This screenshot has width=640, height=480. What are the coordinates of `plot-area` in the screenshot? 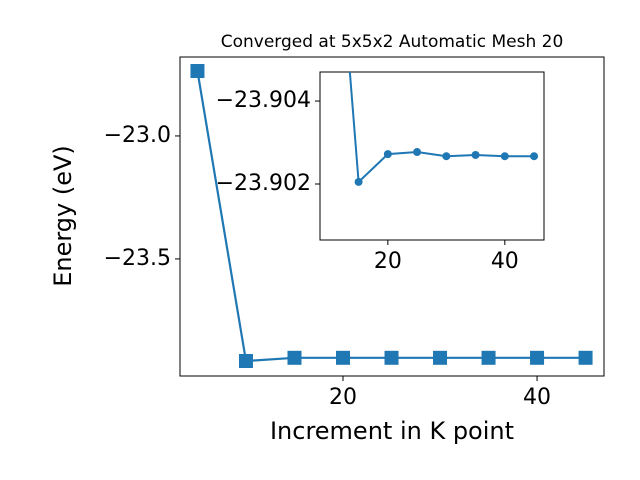 It's located at (443, 129).